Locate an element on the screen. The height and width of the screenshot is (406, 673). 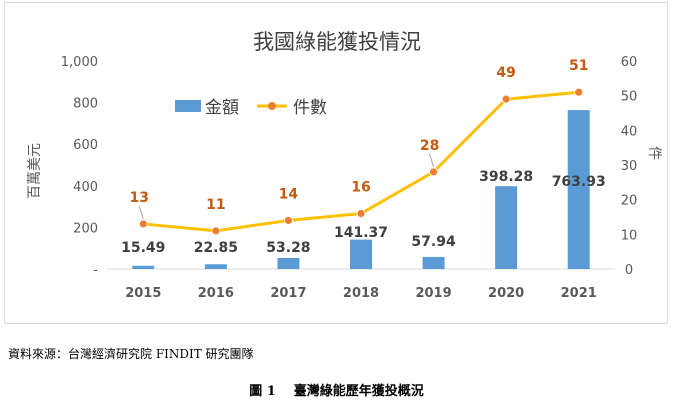
legend-line-marker is located at coordinates (272, 106).